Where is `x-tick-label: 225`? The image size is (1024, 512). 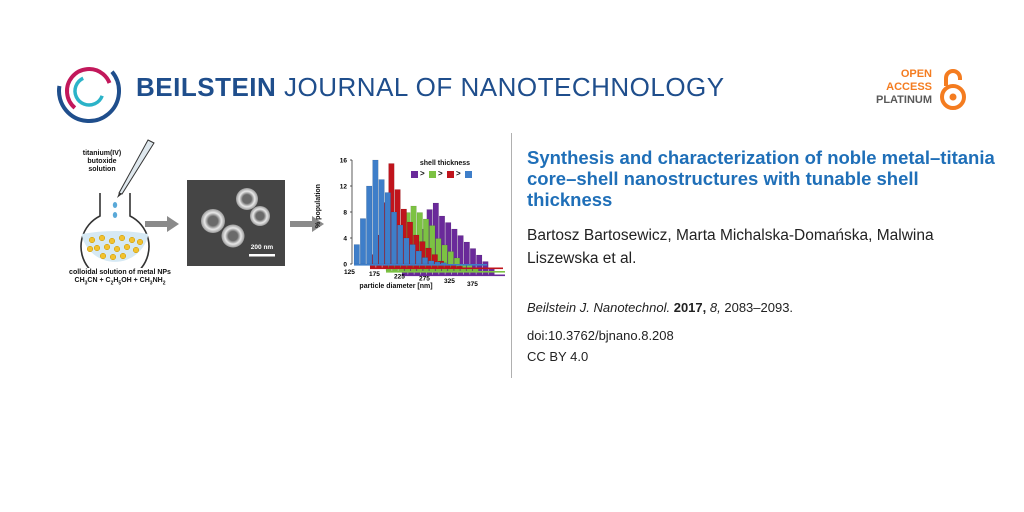
x-tick-label: 225 is located at coordinates (399, 276).